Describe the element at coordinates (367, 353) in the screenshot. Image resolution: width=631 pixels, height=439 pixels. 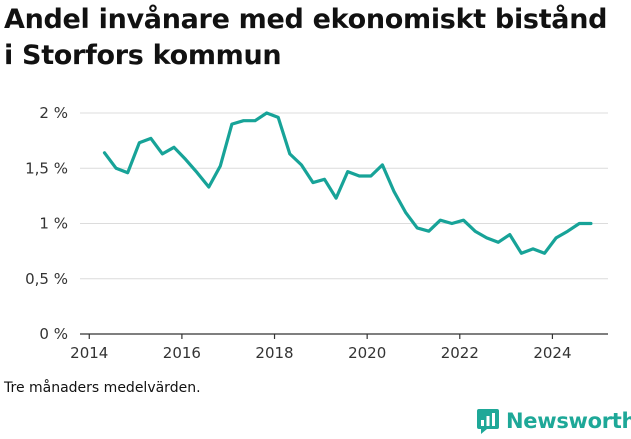
I see `x-tick-label: 2020` at that location.